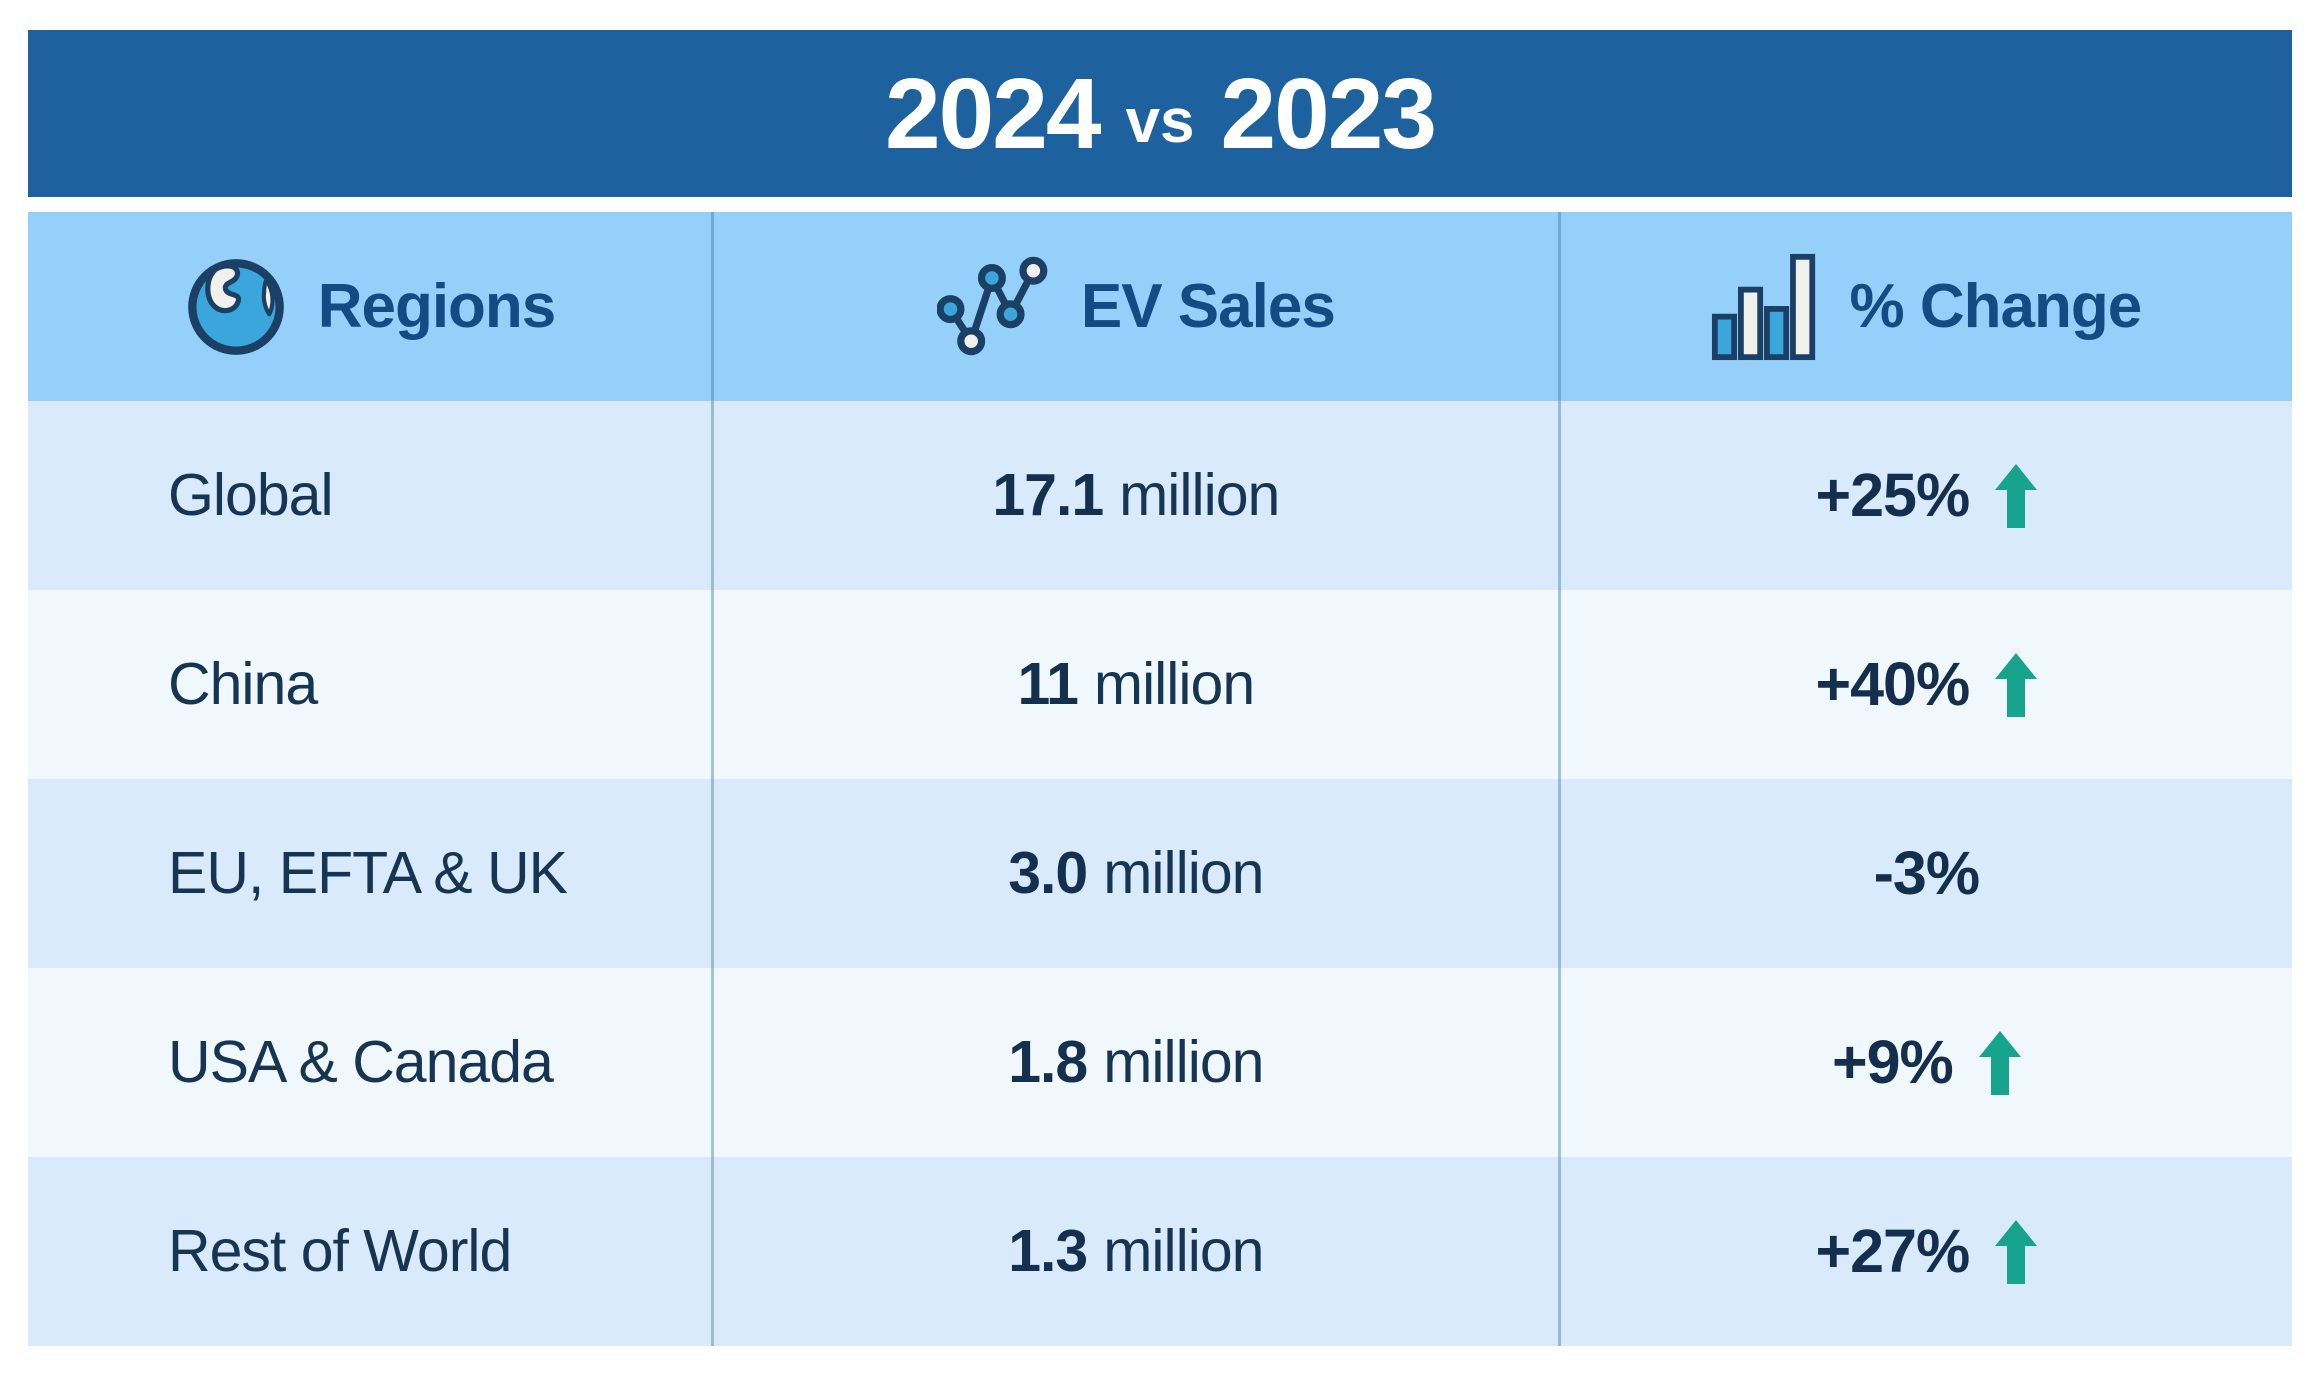 The height and width of the screenshot is (1373, 2320). What do you see at coordinates (992, 305) in the screenshot?
I see `line-chart-icon` at bounding box center [992, 305].